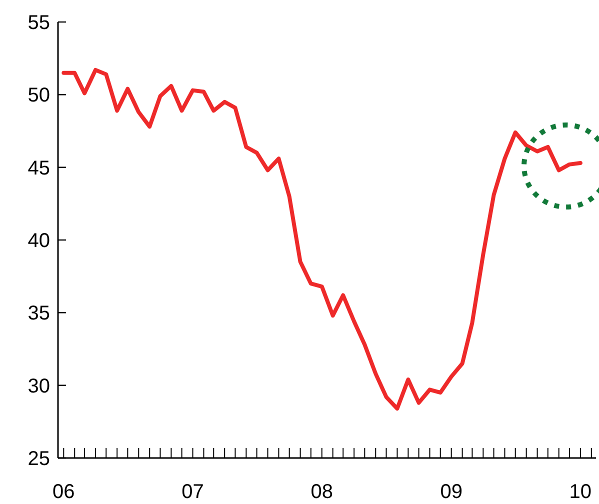  What do you see at coordinates (193, 492) in the screenshot?
I see `x-tick-label: 07` at bounding box center [193, 492].